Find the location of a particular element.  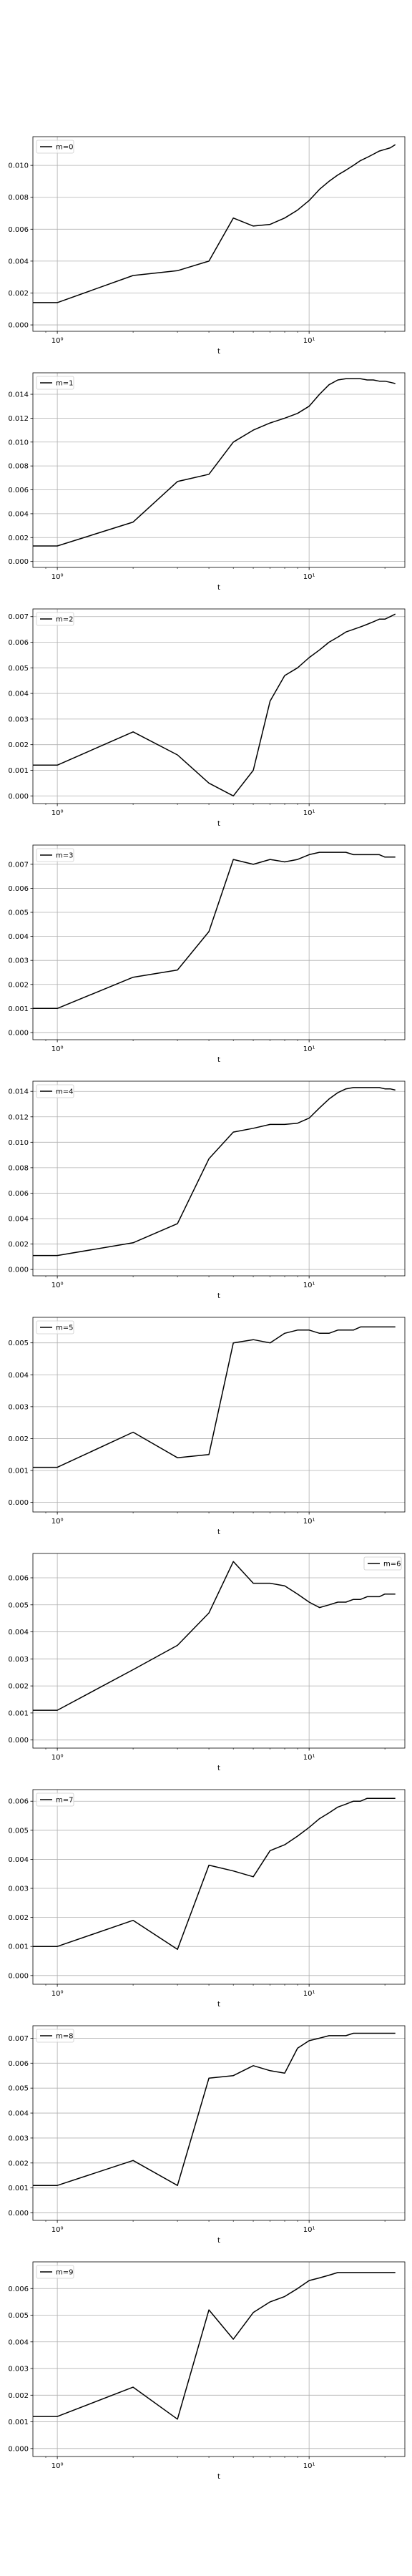

chart-panel-5: 0.000 0.001 0.002 0.003 0.004 0.005 10⁰ 10¹ t m=5 is located at coordinates (207, 1426).